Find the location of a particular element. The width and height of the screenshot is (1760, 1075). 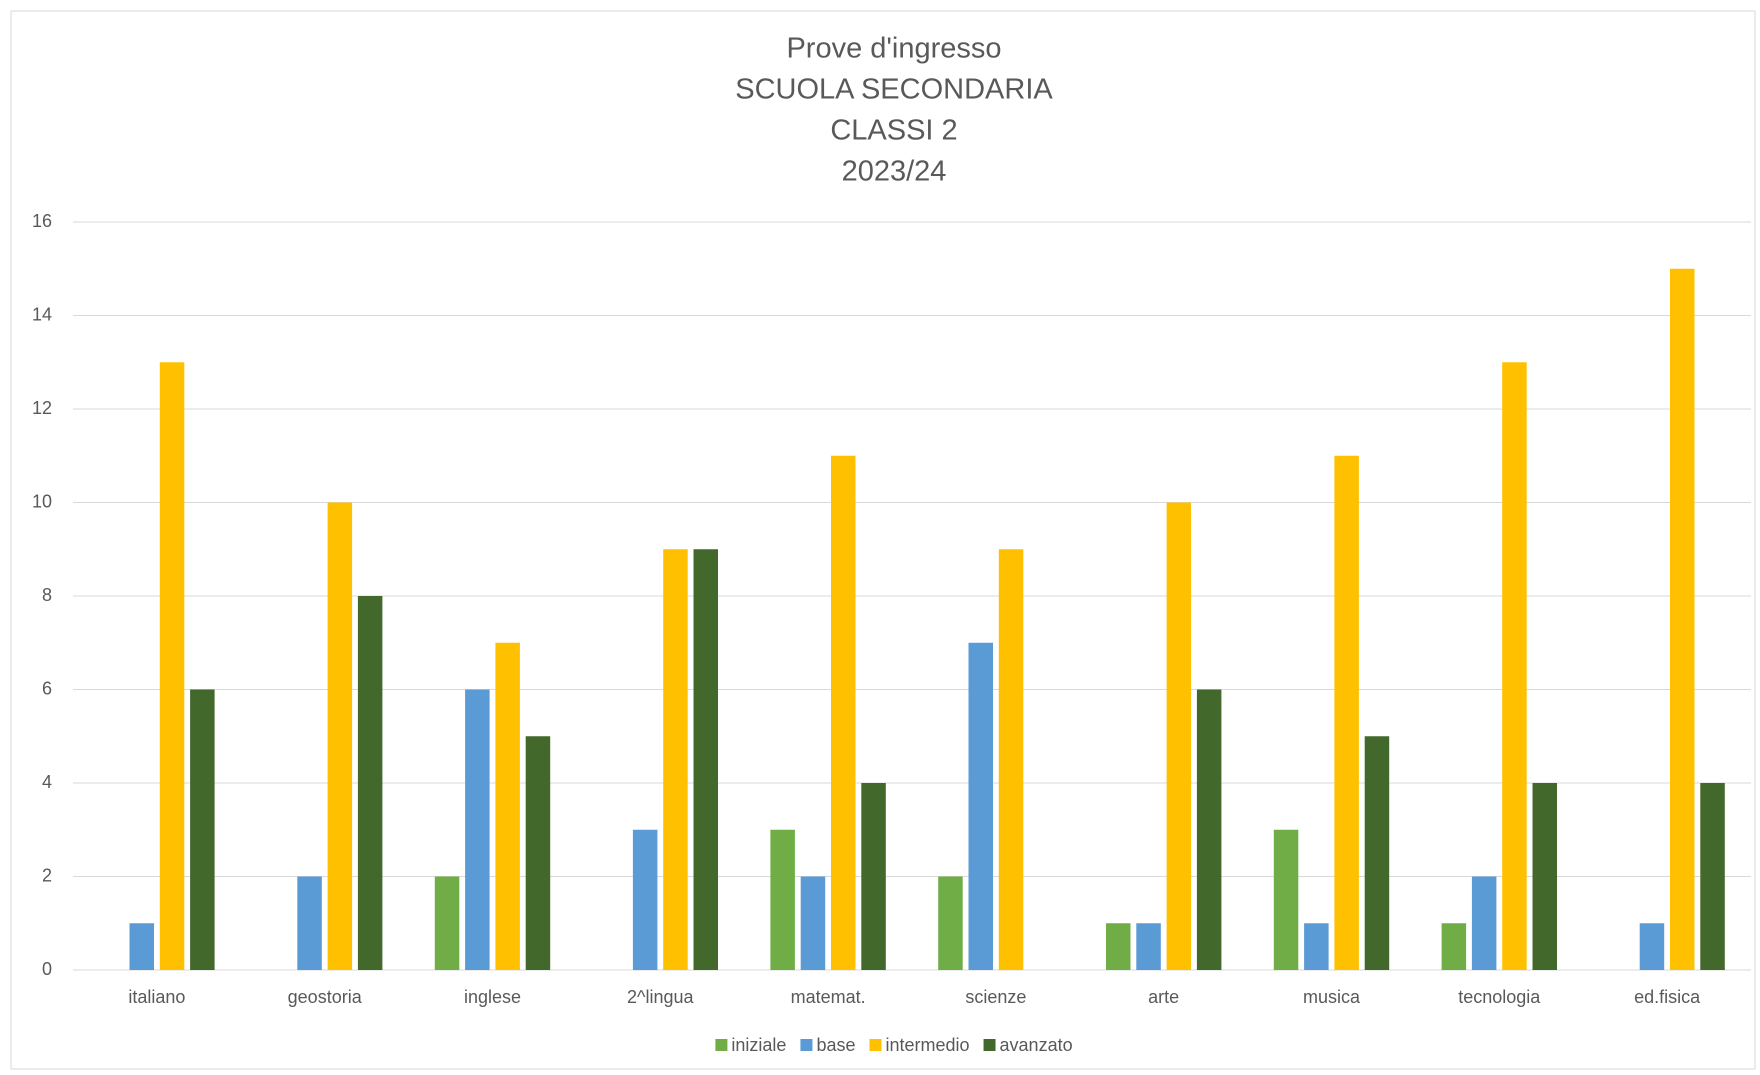

x-tick-label: ed.fisica is located at coordinates (1667, 997).